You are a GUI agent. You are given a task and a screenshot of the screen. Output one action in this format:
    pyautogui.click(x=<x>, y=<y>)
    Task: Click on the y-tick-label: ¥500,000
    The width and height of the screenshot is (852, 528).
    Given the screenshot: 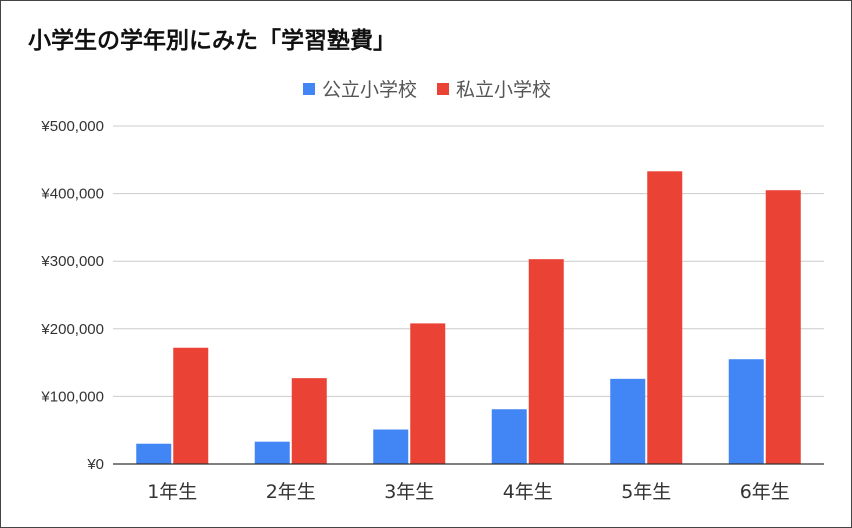 What is the action you would take?
    pyautogui.click(x=72, y=126)
    